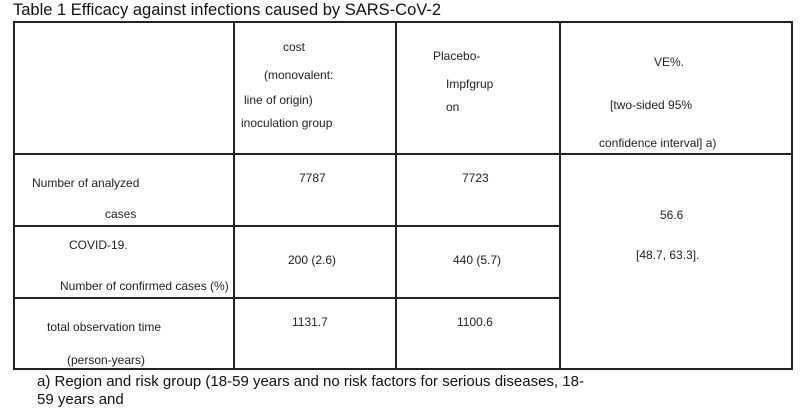 The image size is (805, 416). I want to click on row-label-analyzed-line-2: cases, so click(121, 214).